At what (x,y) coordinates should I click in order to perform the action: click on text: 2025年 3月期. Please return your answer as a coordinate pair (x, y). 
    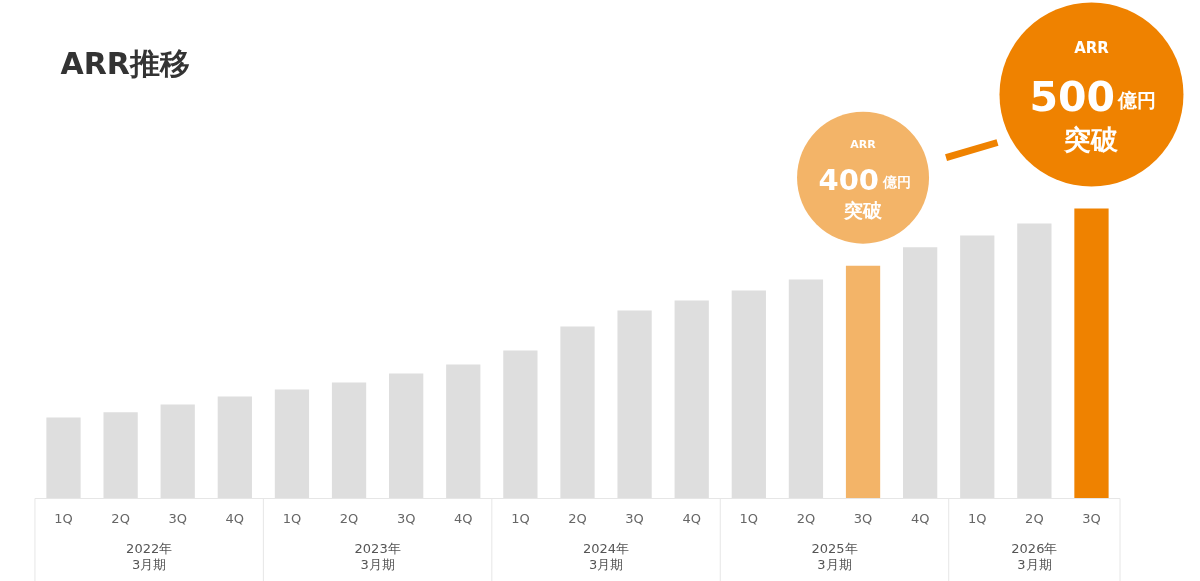
    Looking at the image, I should click on (834, 556).